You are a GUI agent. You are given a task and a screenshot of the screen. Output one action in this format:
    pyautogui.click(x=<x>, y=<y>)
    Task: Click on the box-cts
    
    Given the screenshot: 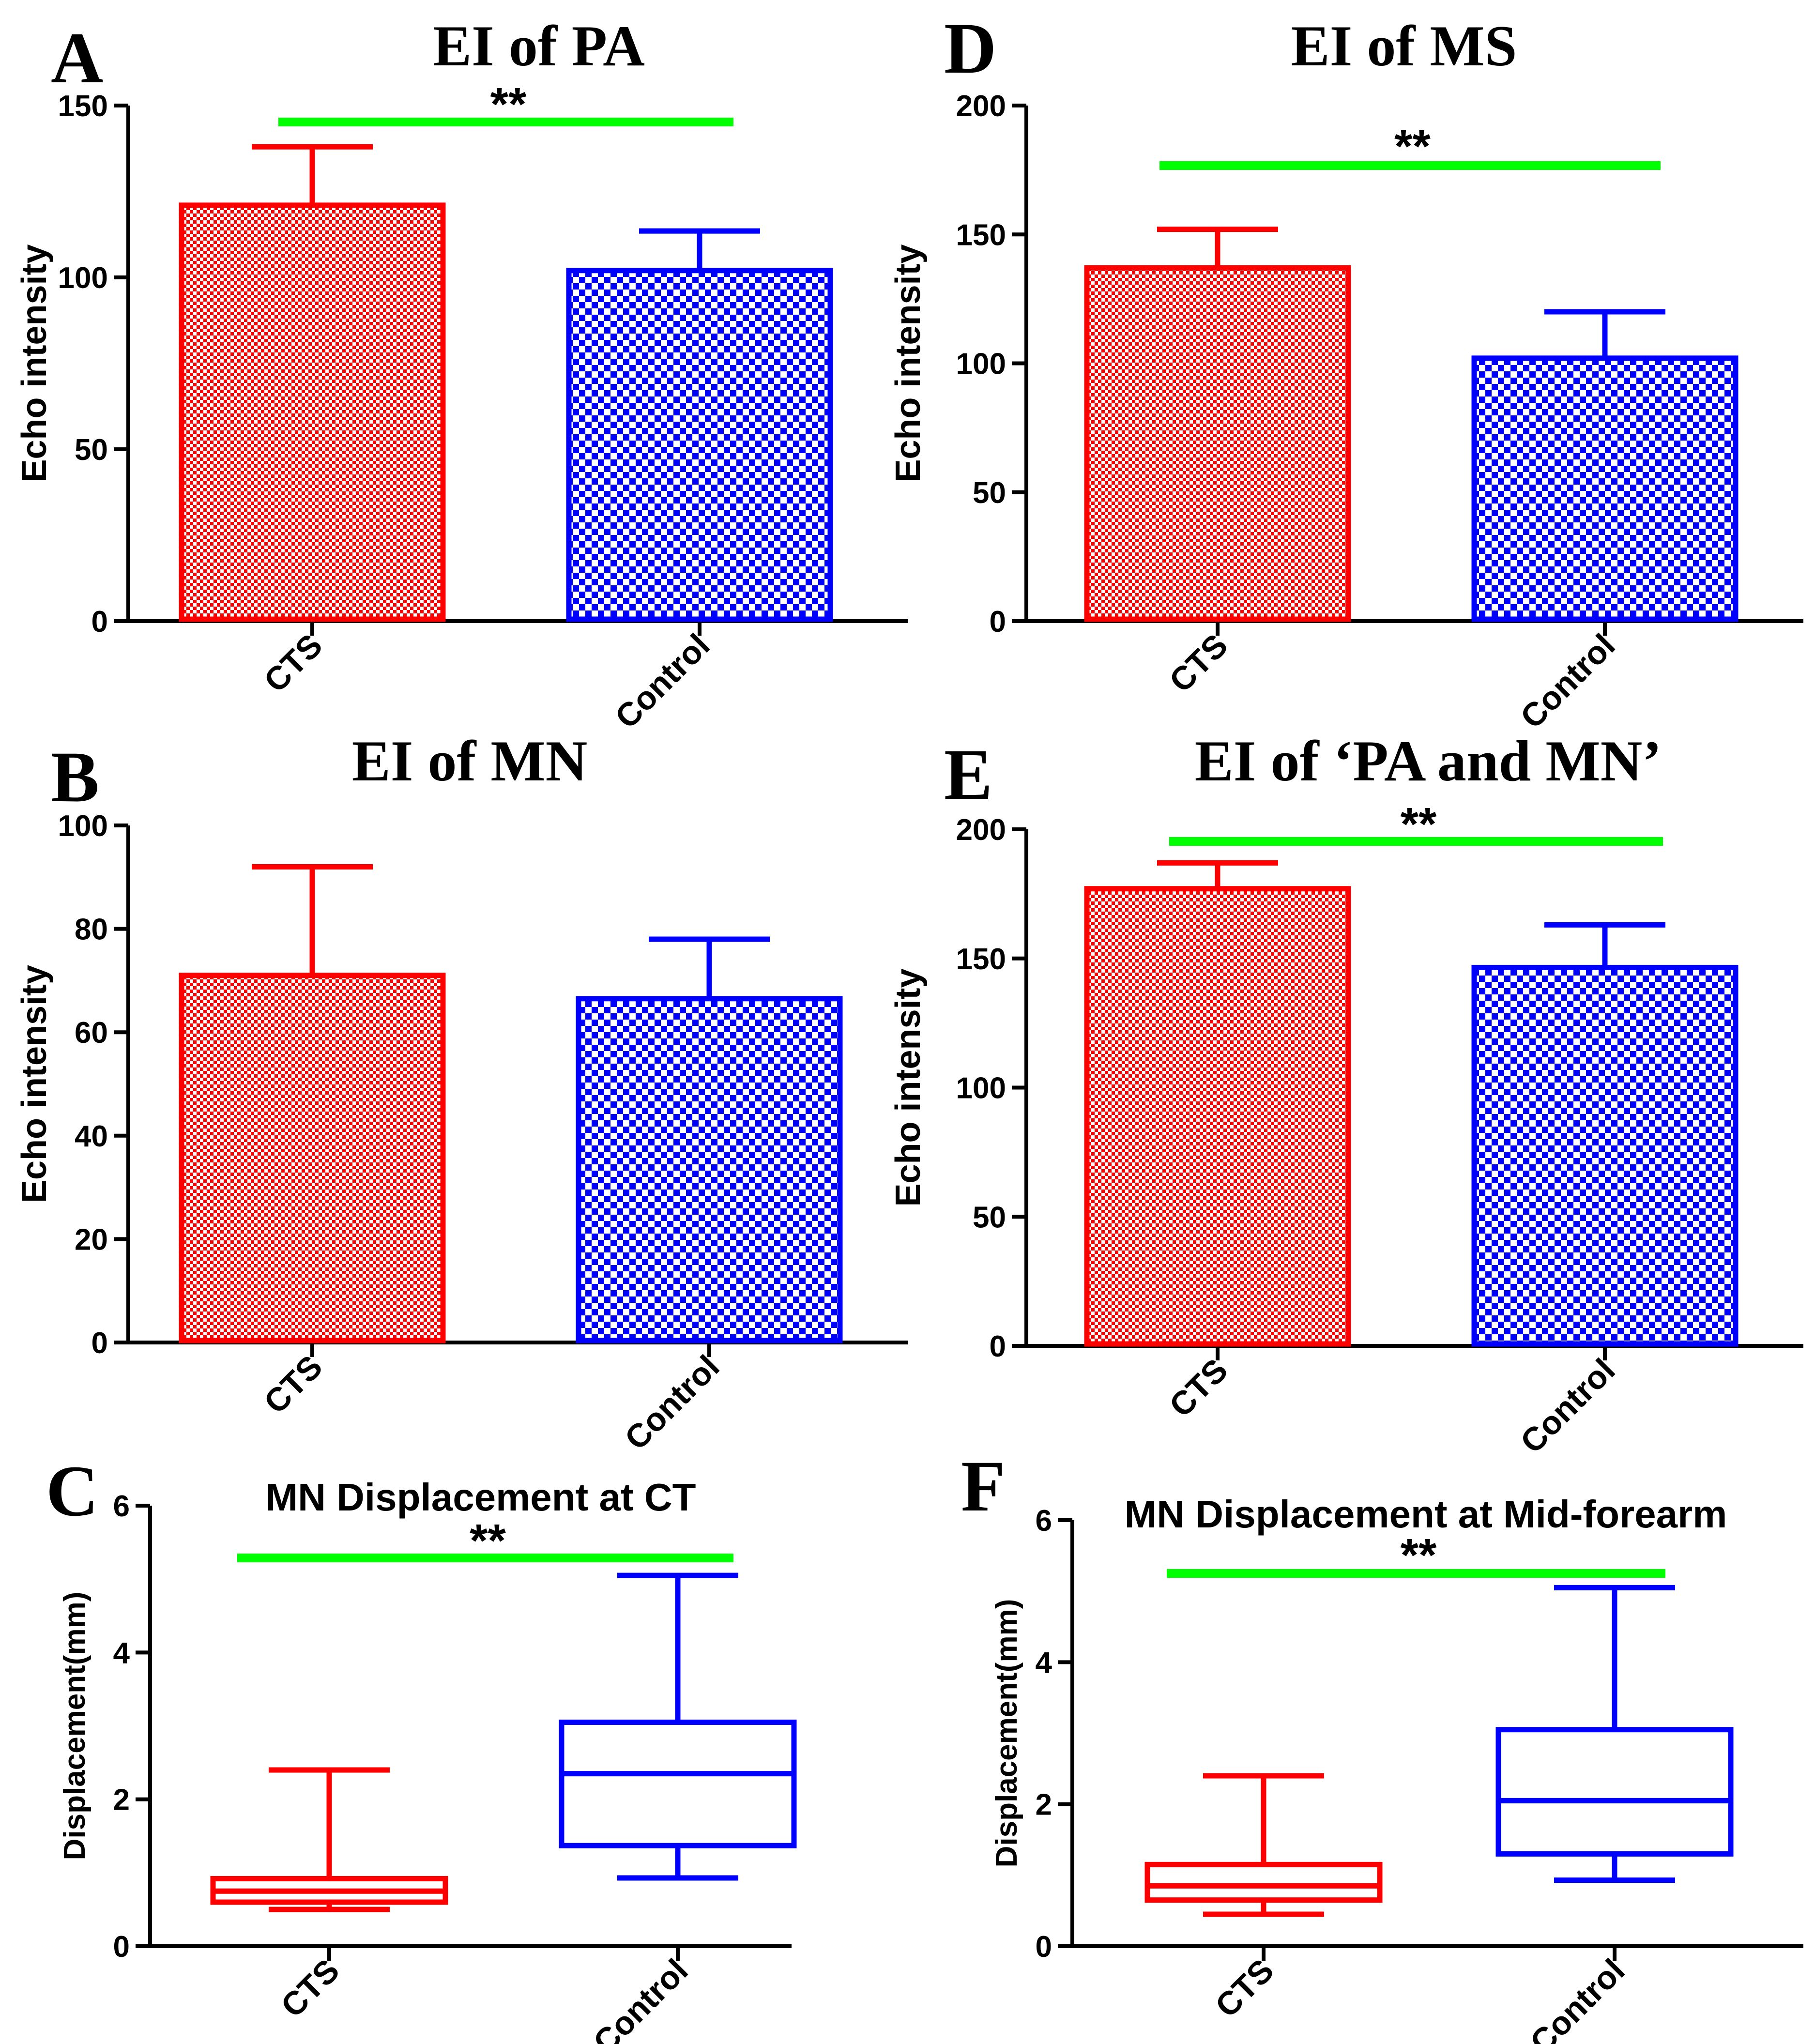 What is the action you would take?
    pyautogui.click(x=1263, y=1882)
    